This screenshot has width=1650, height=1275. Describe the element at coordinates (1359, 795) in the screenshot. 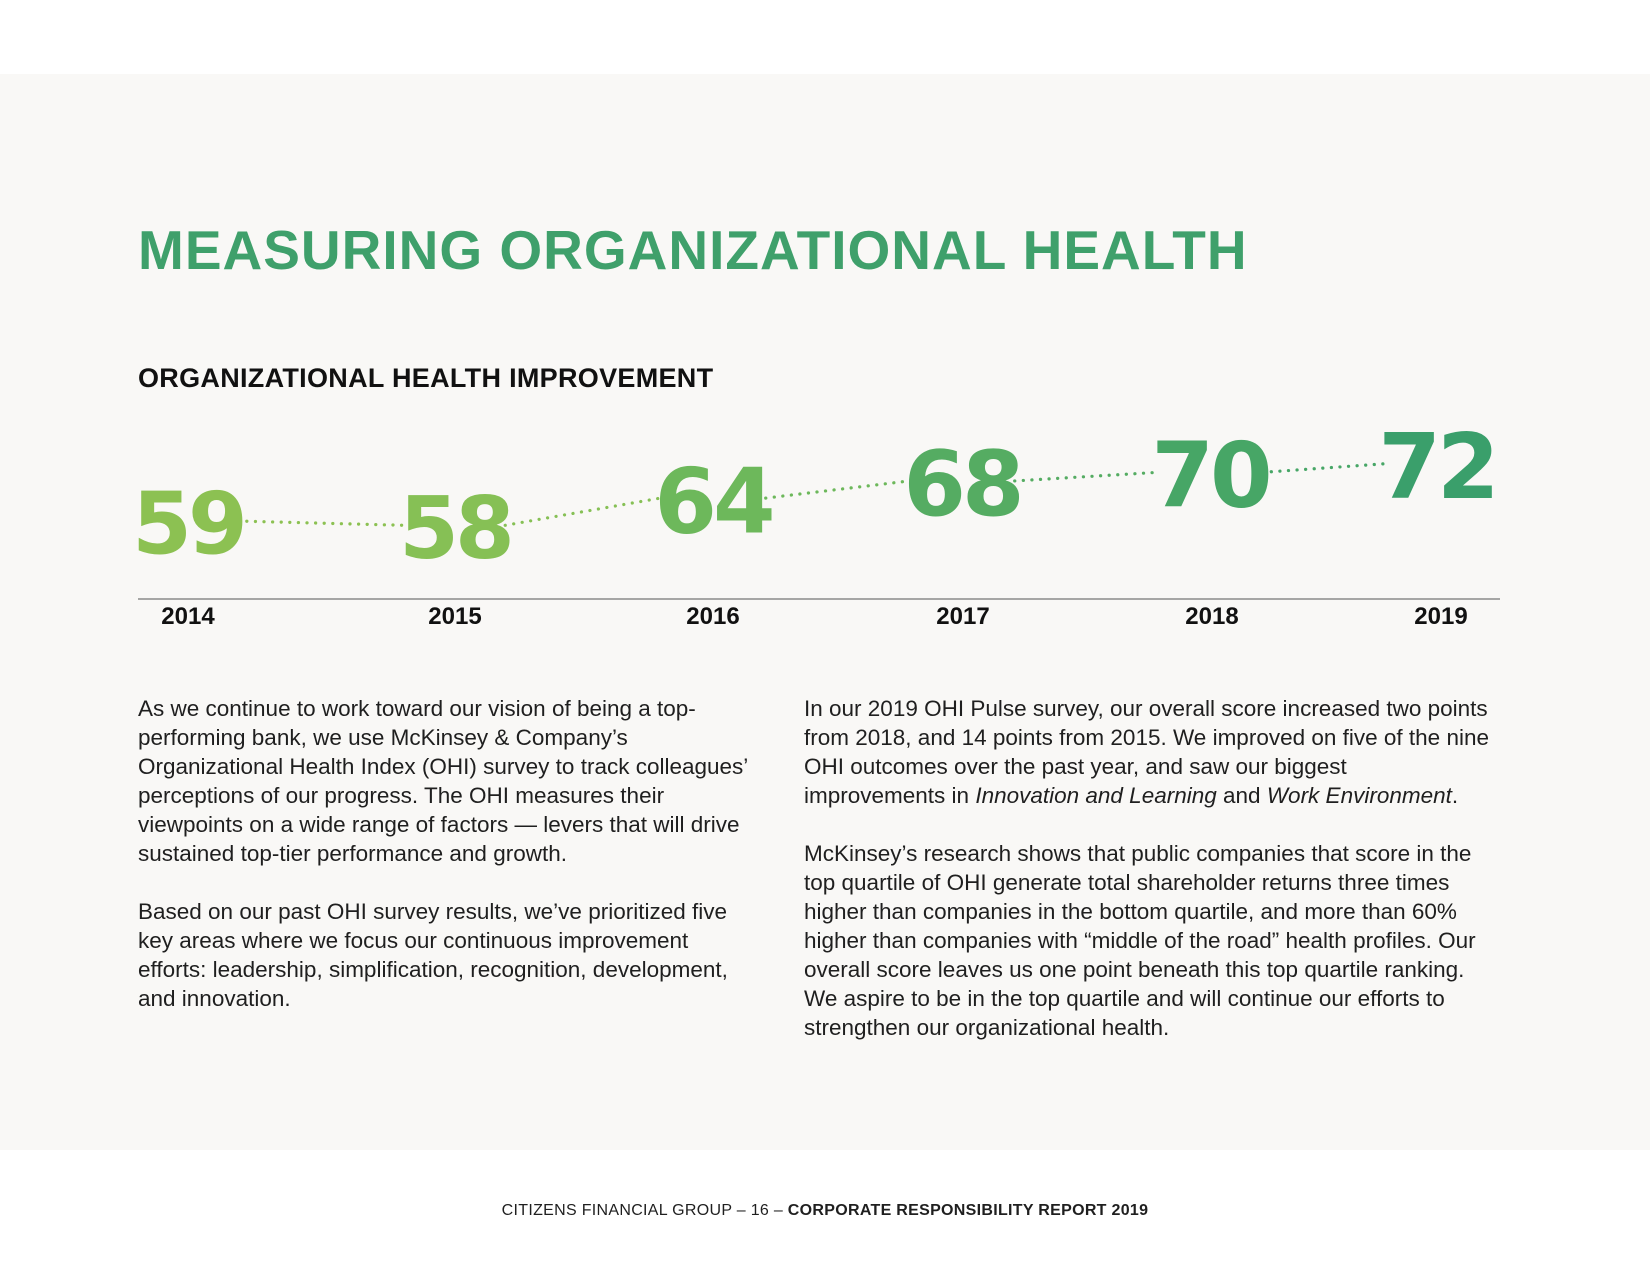

I see `emphasis-work-environment: Work Environment` at that location.